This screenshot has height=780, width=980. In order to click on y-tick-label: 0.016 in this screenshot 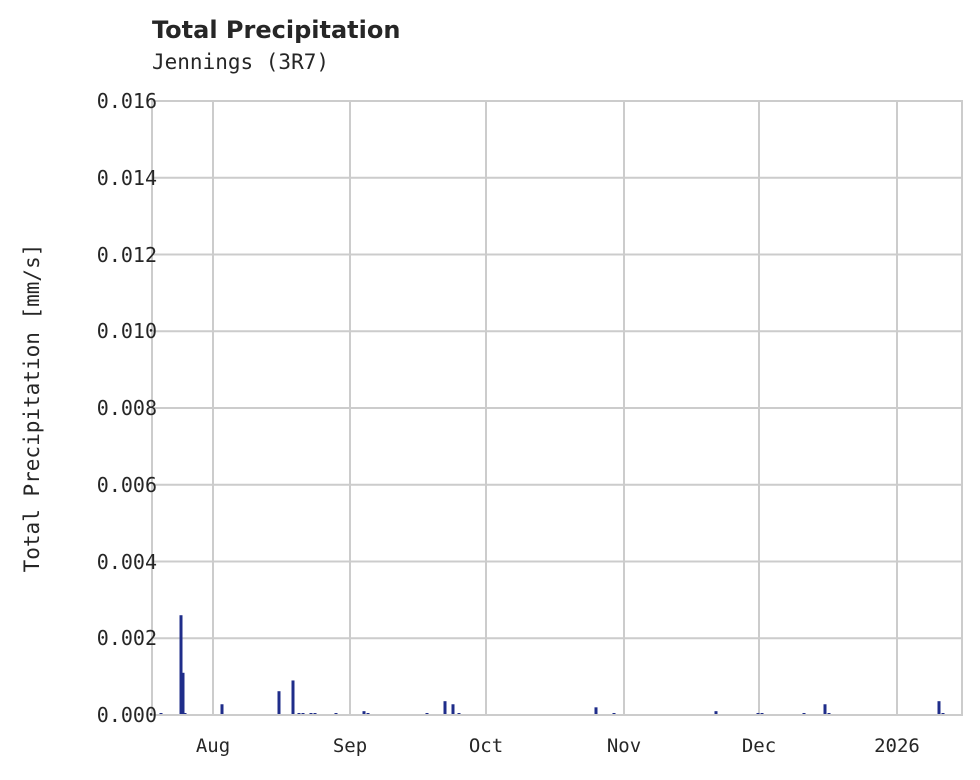, I will do `click(126, 101)`.